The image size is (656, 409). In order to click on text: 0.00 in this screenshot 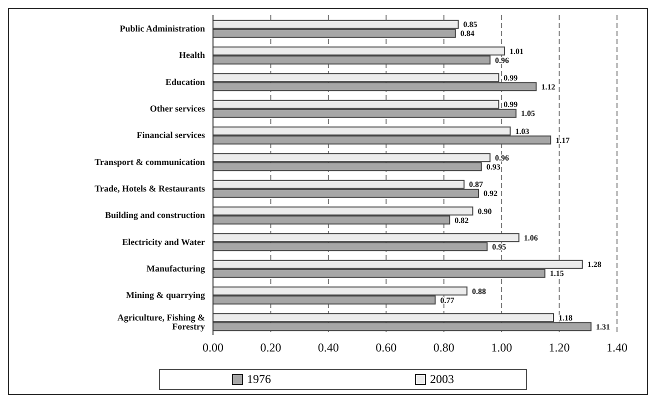, I will do `click(213, 347)`.